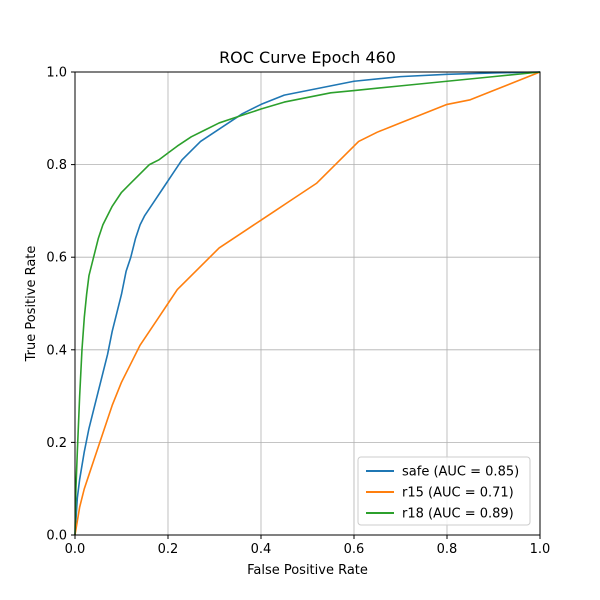 The image size is (600, 600). Describe the element at coordinates (56, 350) in the screenshot. I see `y-tick-label: 0.4` at that location.